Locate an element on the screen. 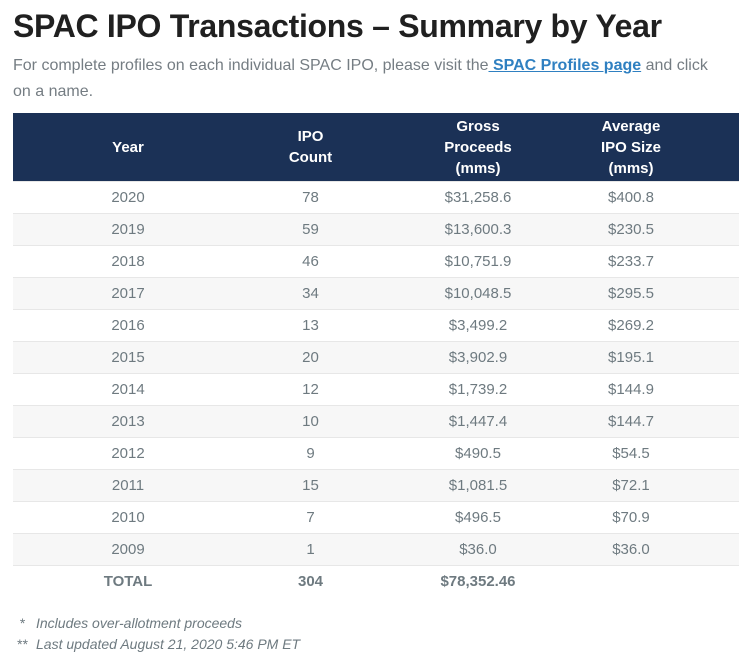 The image size is (755, 660). footnote-text: Last updated August 21, 2020 5:46 PM ET is located at coordinates (168, 644).